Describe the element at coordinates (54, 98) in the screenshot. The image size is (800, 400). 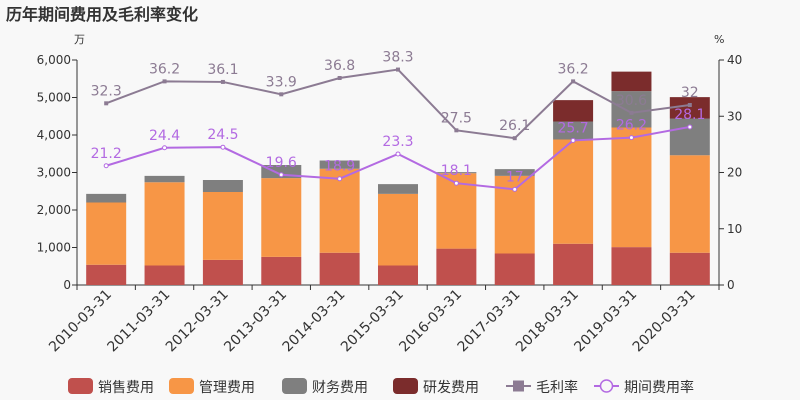
I see `left-tick-label: 5,000` at that location.